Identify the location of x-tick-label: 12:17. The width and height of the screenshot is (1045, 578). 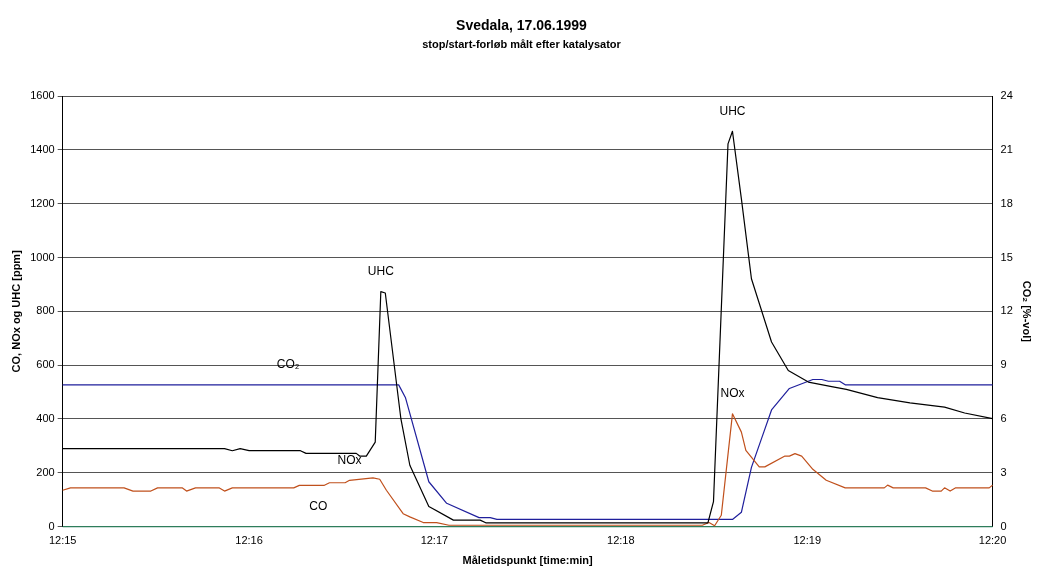
(434, 540).